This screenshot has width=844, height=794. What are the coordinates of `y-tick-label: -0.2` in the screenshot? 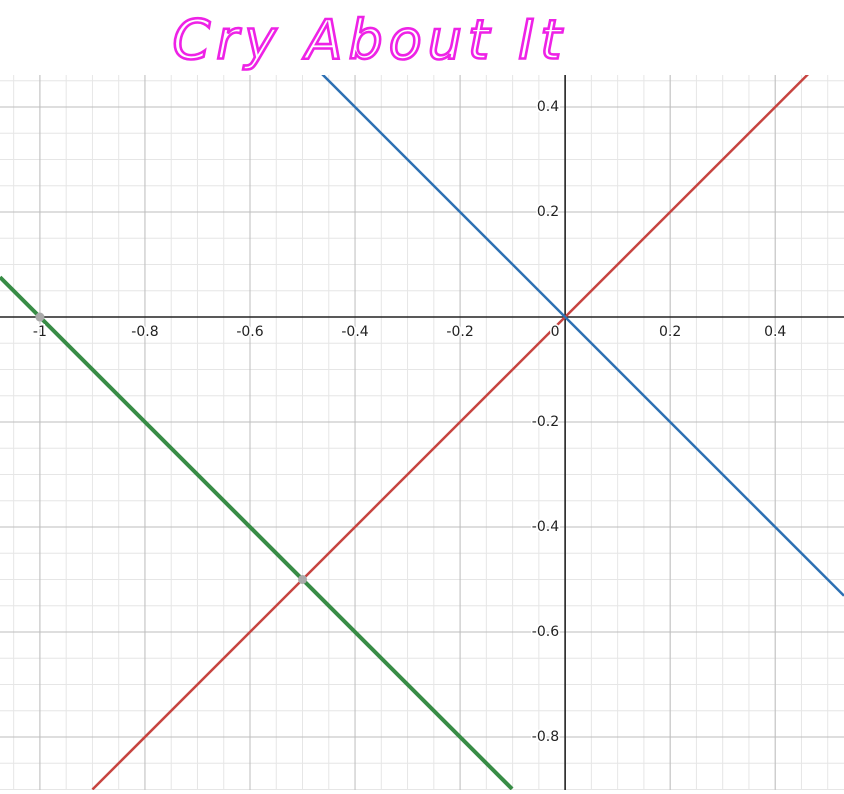 It's located at (545, 422).